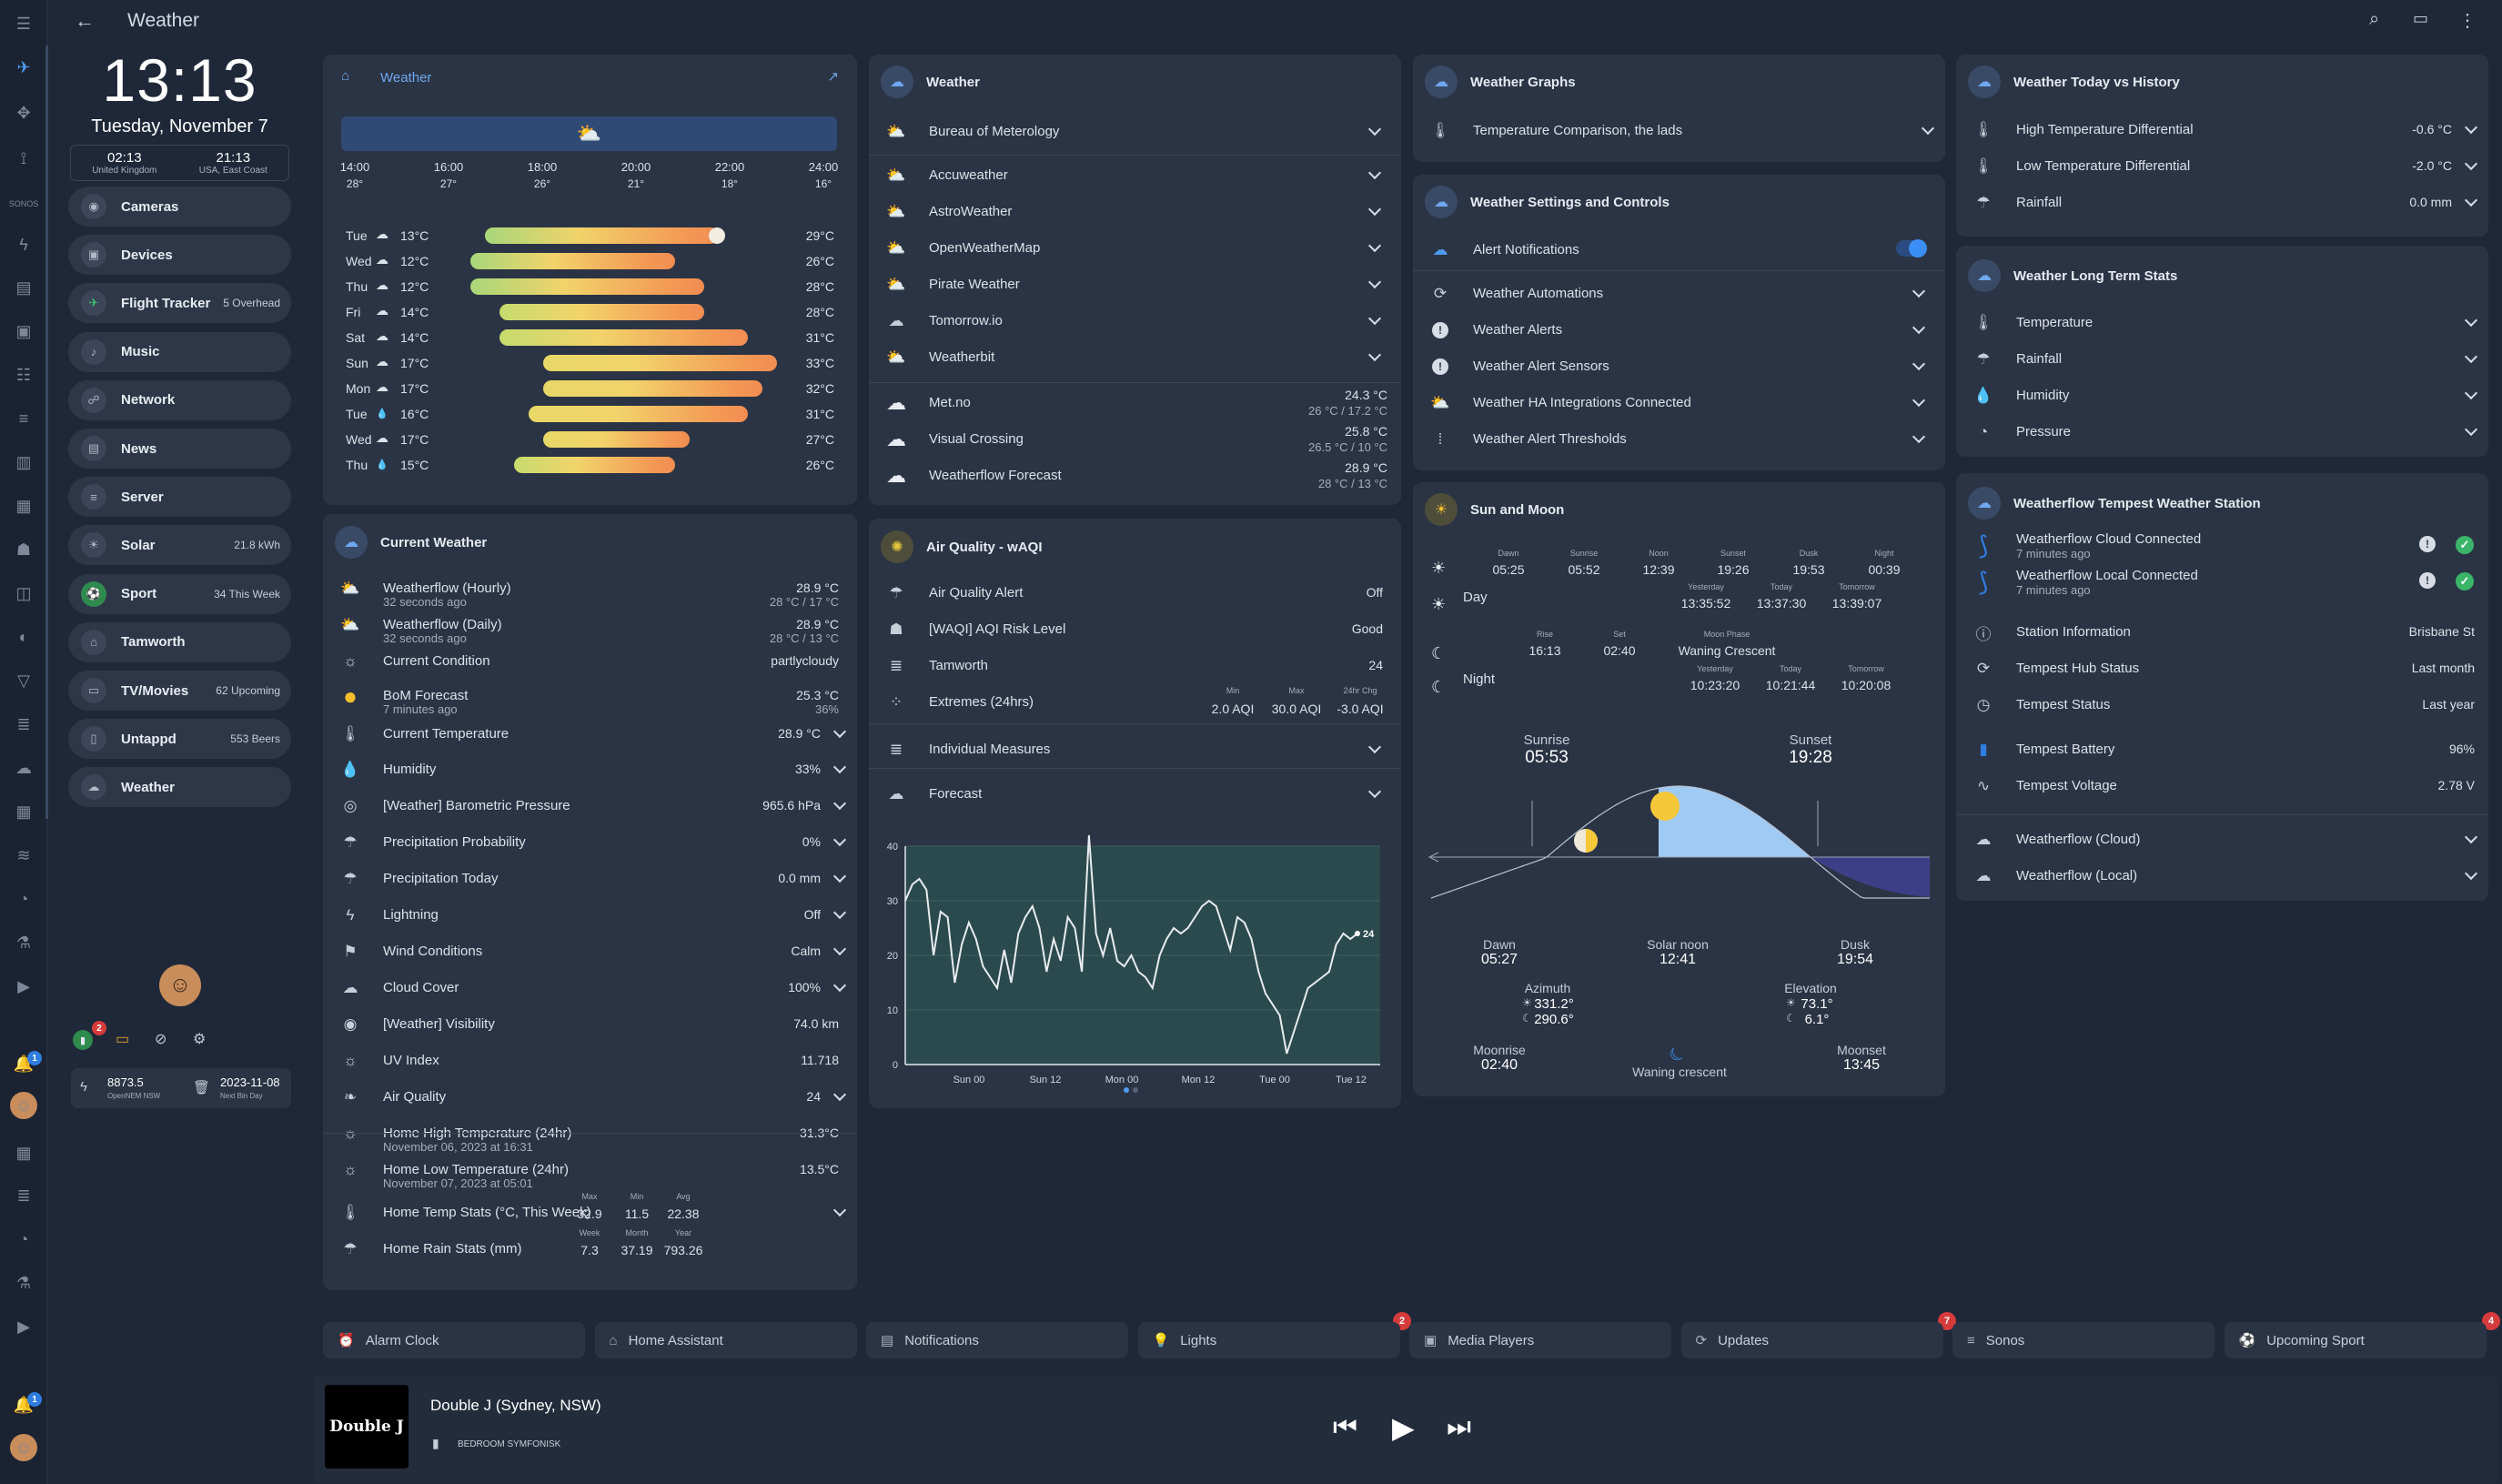 The height and width of the screenshot is (1484, 2502). I want to click on flask-icon: ⚗, so click(23, 943).